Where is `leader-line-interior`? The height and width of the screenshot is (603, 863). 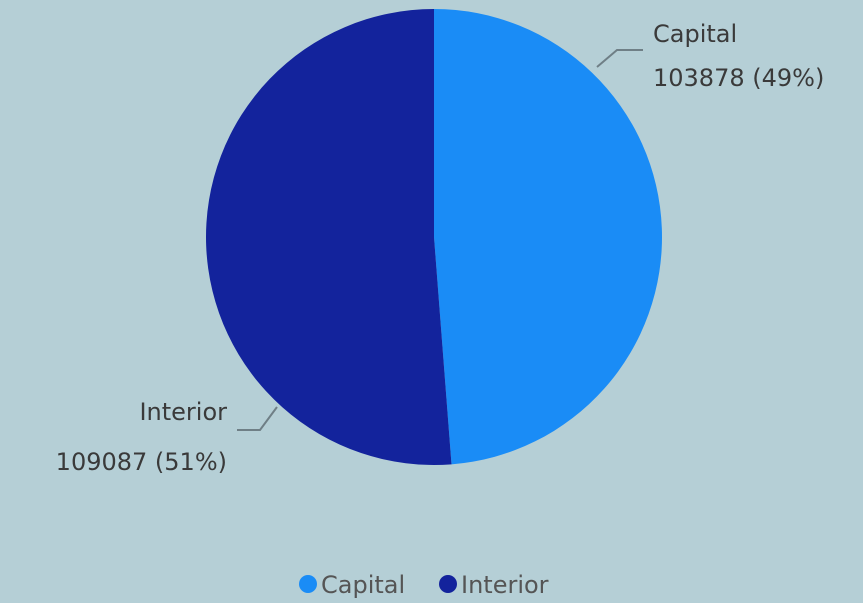
leader-line-interior is located at coordinates (257, 418).